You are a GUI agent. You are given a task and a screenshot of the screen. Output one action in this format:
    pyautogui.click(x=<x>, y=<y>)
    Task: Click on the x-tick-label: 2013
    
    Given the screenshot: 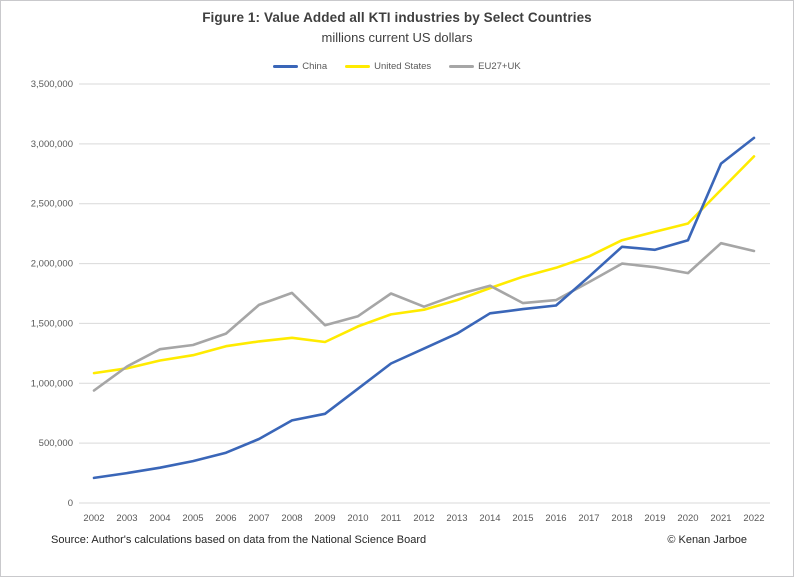 What is the action you would take?
    pyautogui.click(x=456, y=518)
    